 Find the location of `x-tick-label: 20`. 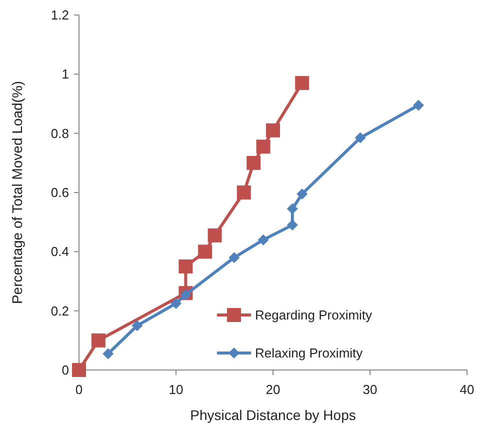

x-tick-label: 20 is located at coordinates (273, 389).